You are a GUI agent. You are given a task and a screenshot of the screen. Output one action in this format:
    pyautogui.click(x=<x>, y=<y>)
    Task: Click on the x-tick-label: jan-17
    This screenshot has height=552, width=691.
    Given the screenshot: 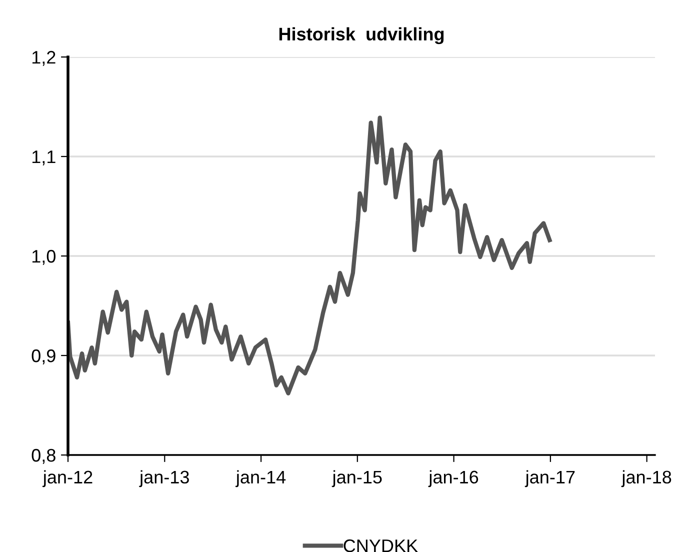 What is the action you would take?
    pyautogui.click(x=549, y=479)
    